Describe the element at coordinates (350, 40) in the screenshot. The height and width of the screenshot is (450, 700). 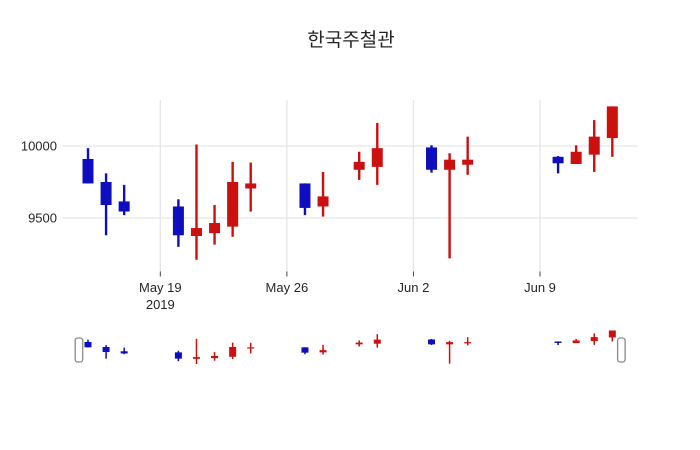
I see `chart-title: 한국주철관` at that location.